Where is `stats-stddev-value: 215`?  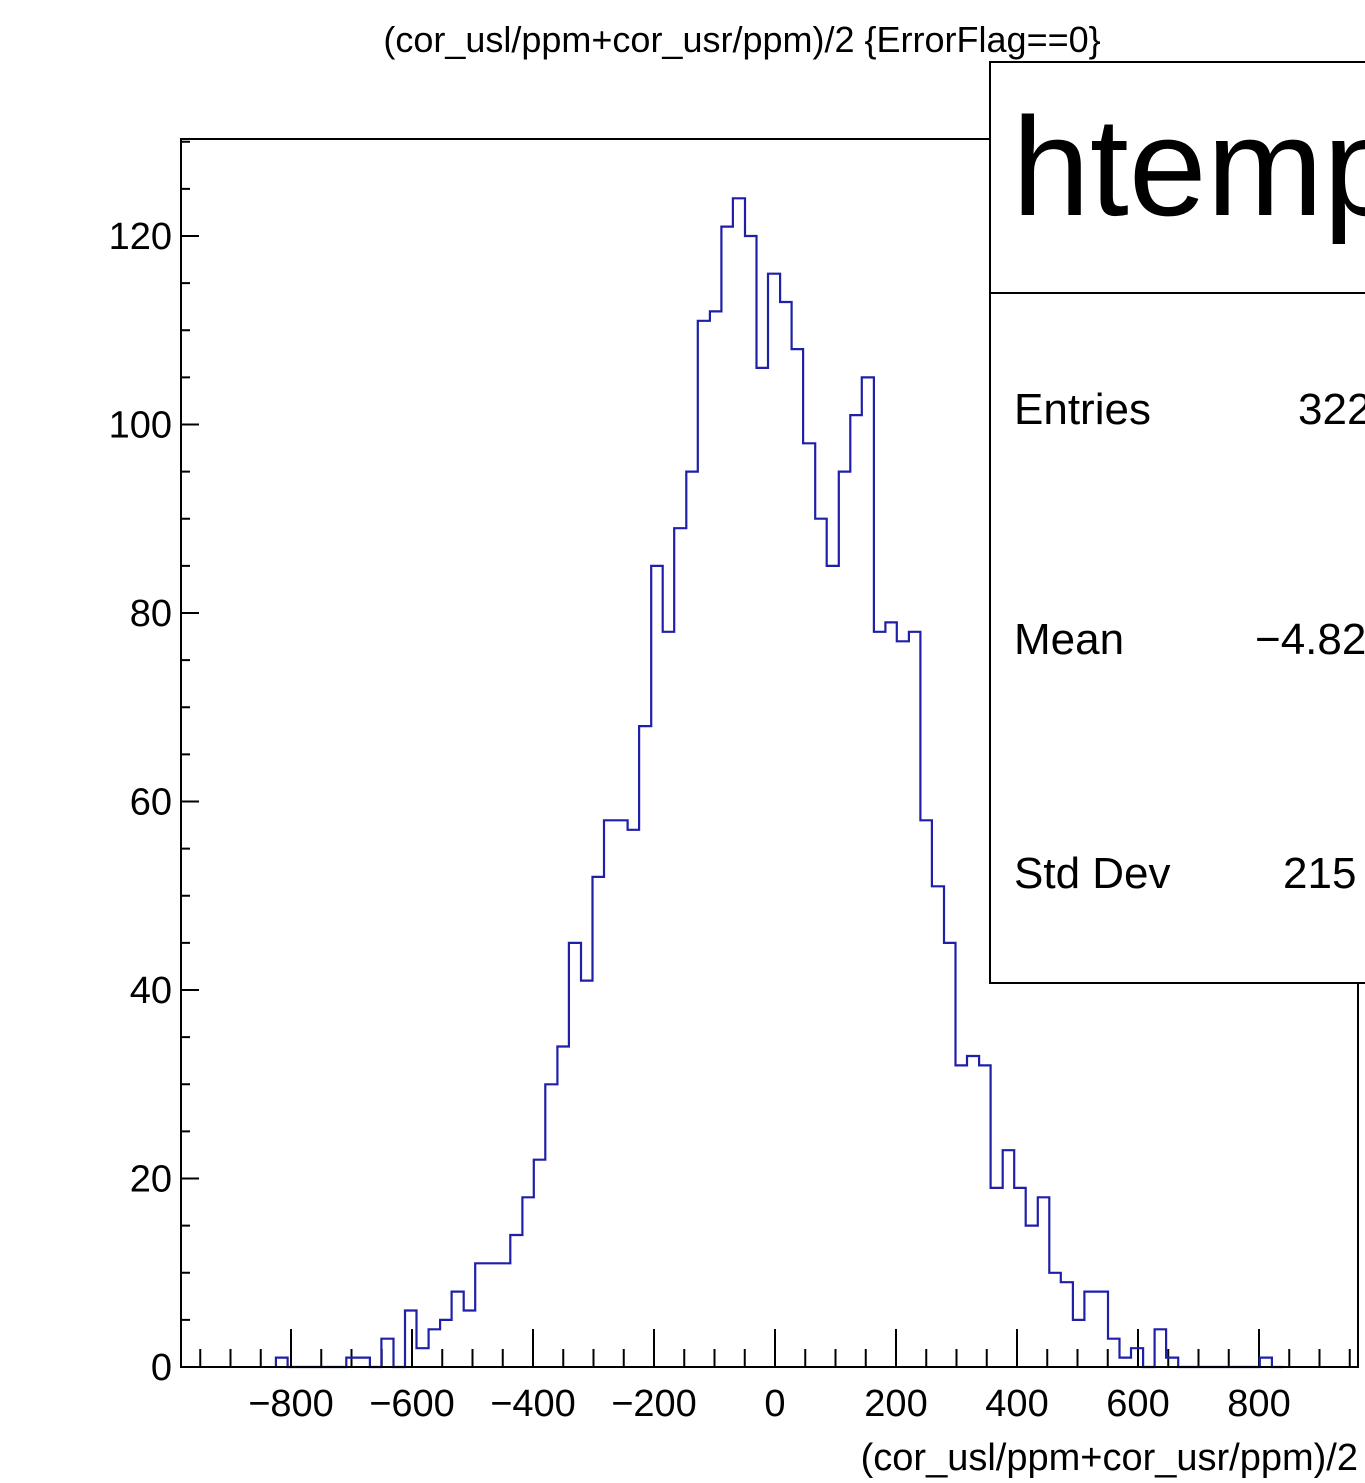
stats-stddev-value: 215 is located at coordinates (1319, 873).